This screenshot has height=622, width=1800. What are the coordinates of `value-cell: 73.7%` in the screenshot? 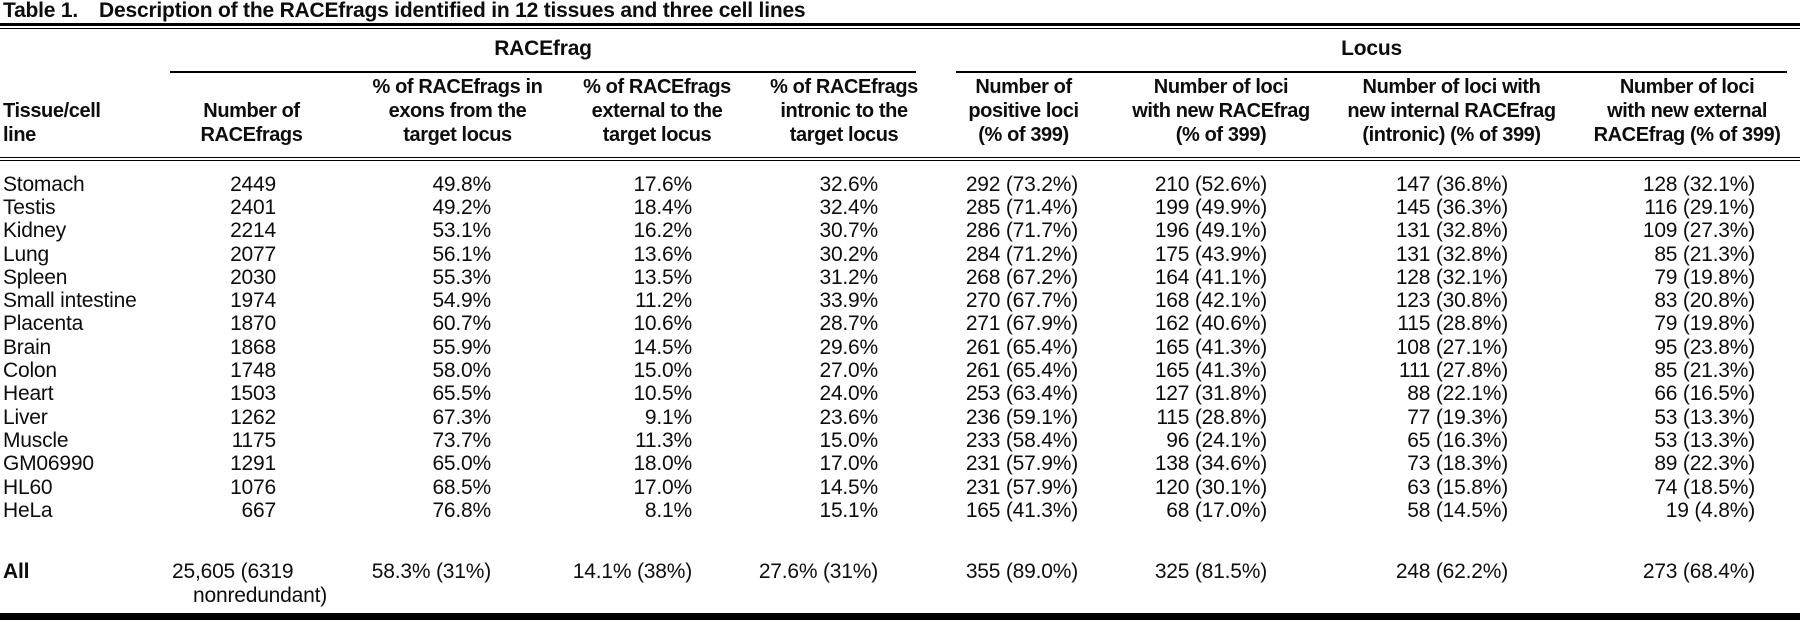 It's located at (461, 440).